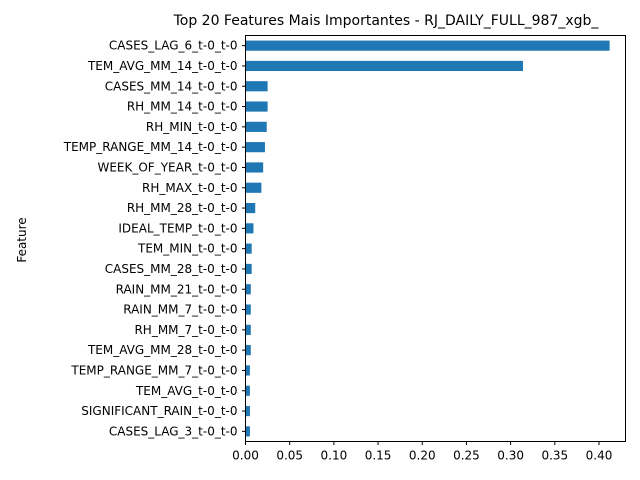 The width and height of the screenshot is (640, 480). I want to click on y-tick-label: IDEAL_TEMP_t-0_t-0, so click(177, 228).